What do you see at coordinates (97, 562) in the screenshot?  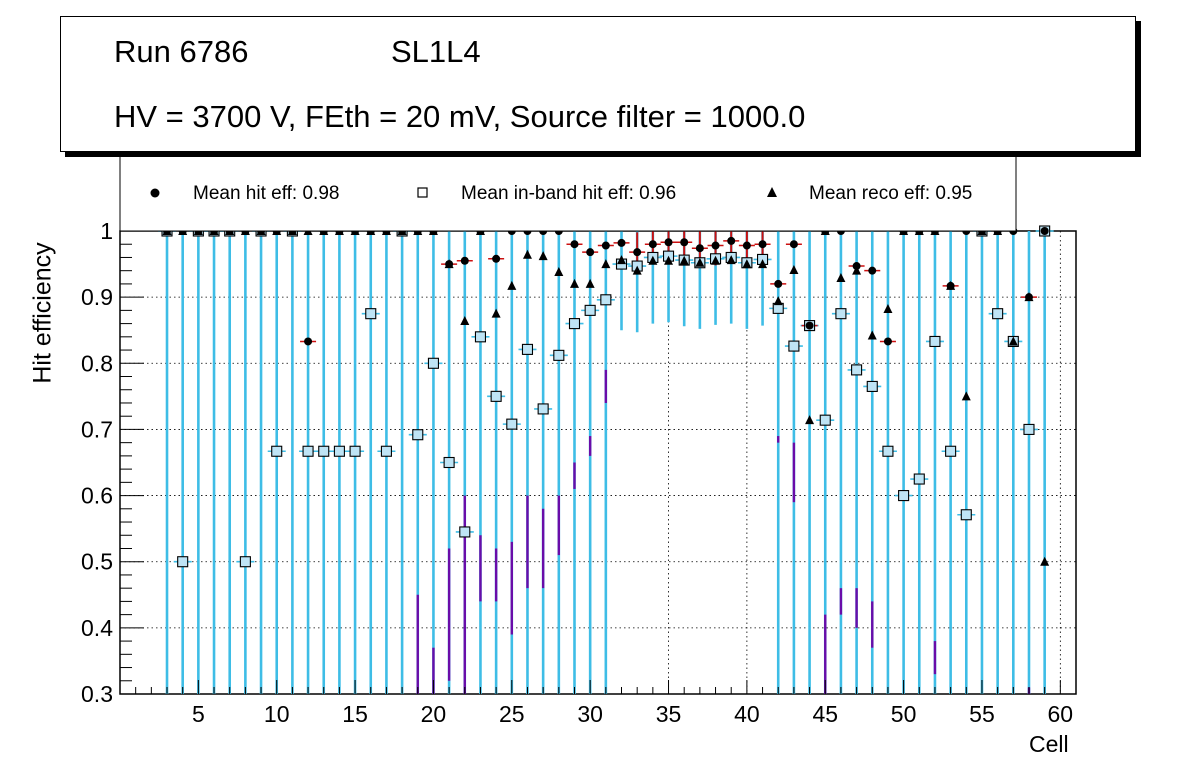 I see `y-tick-label: 0.5` at bounding box center [97, 562].